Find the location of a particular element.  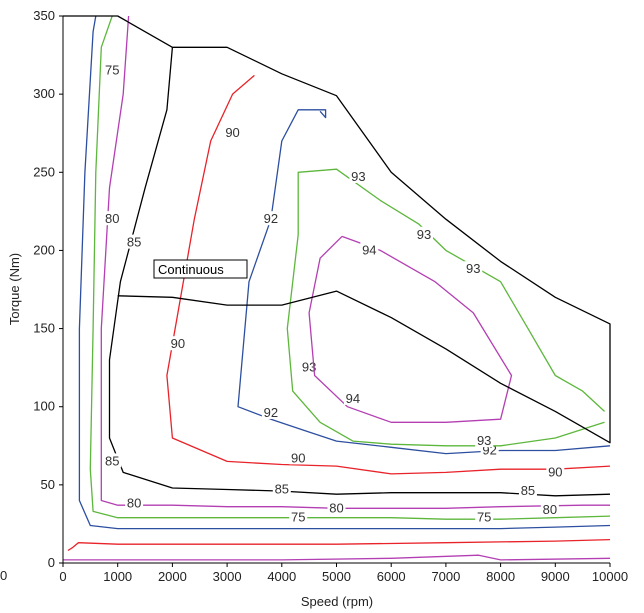

x-tick-label: 3000 is located at coordinates (227, 576).